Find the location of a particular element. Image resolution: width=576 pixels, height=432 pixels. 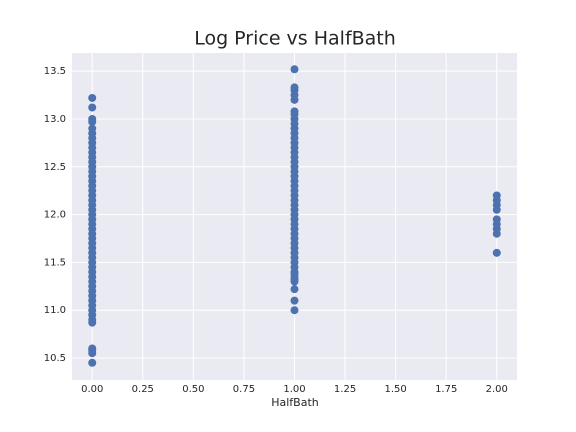

x-tick-label: 1.25 is located at coordinates (345, 389).